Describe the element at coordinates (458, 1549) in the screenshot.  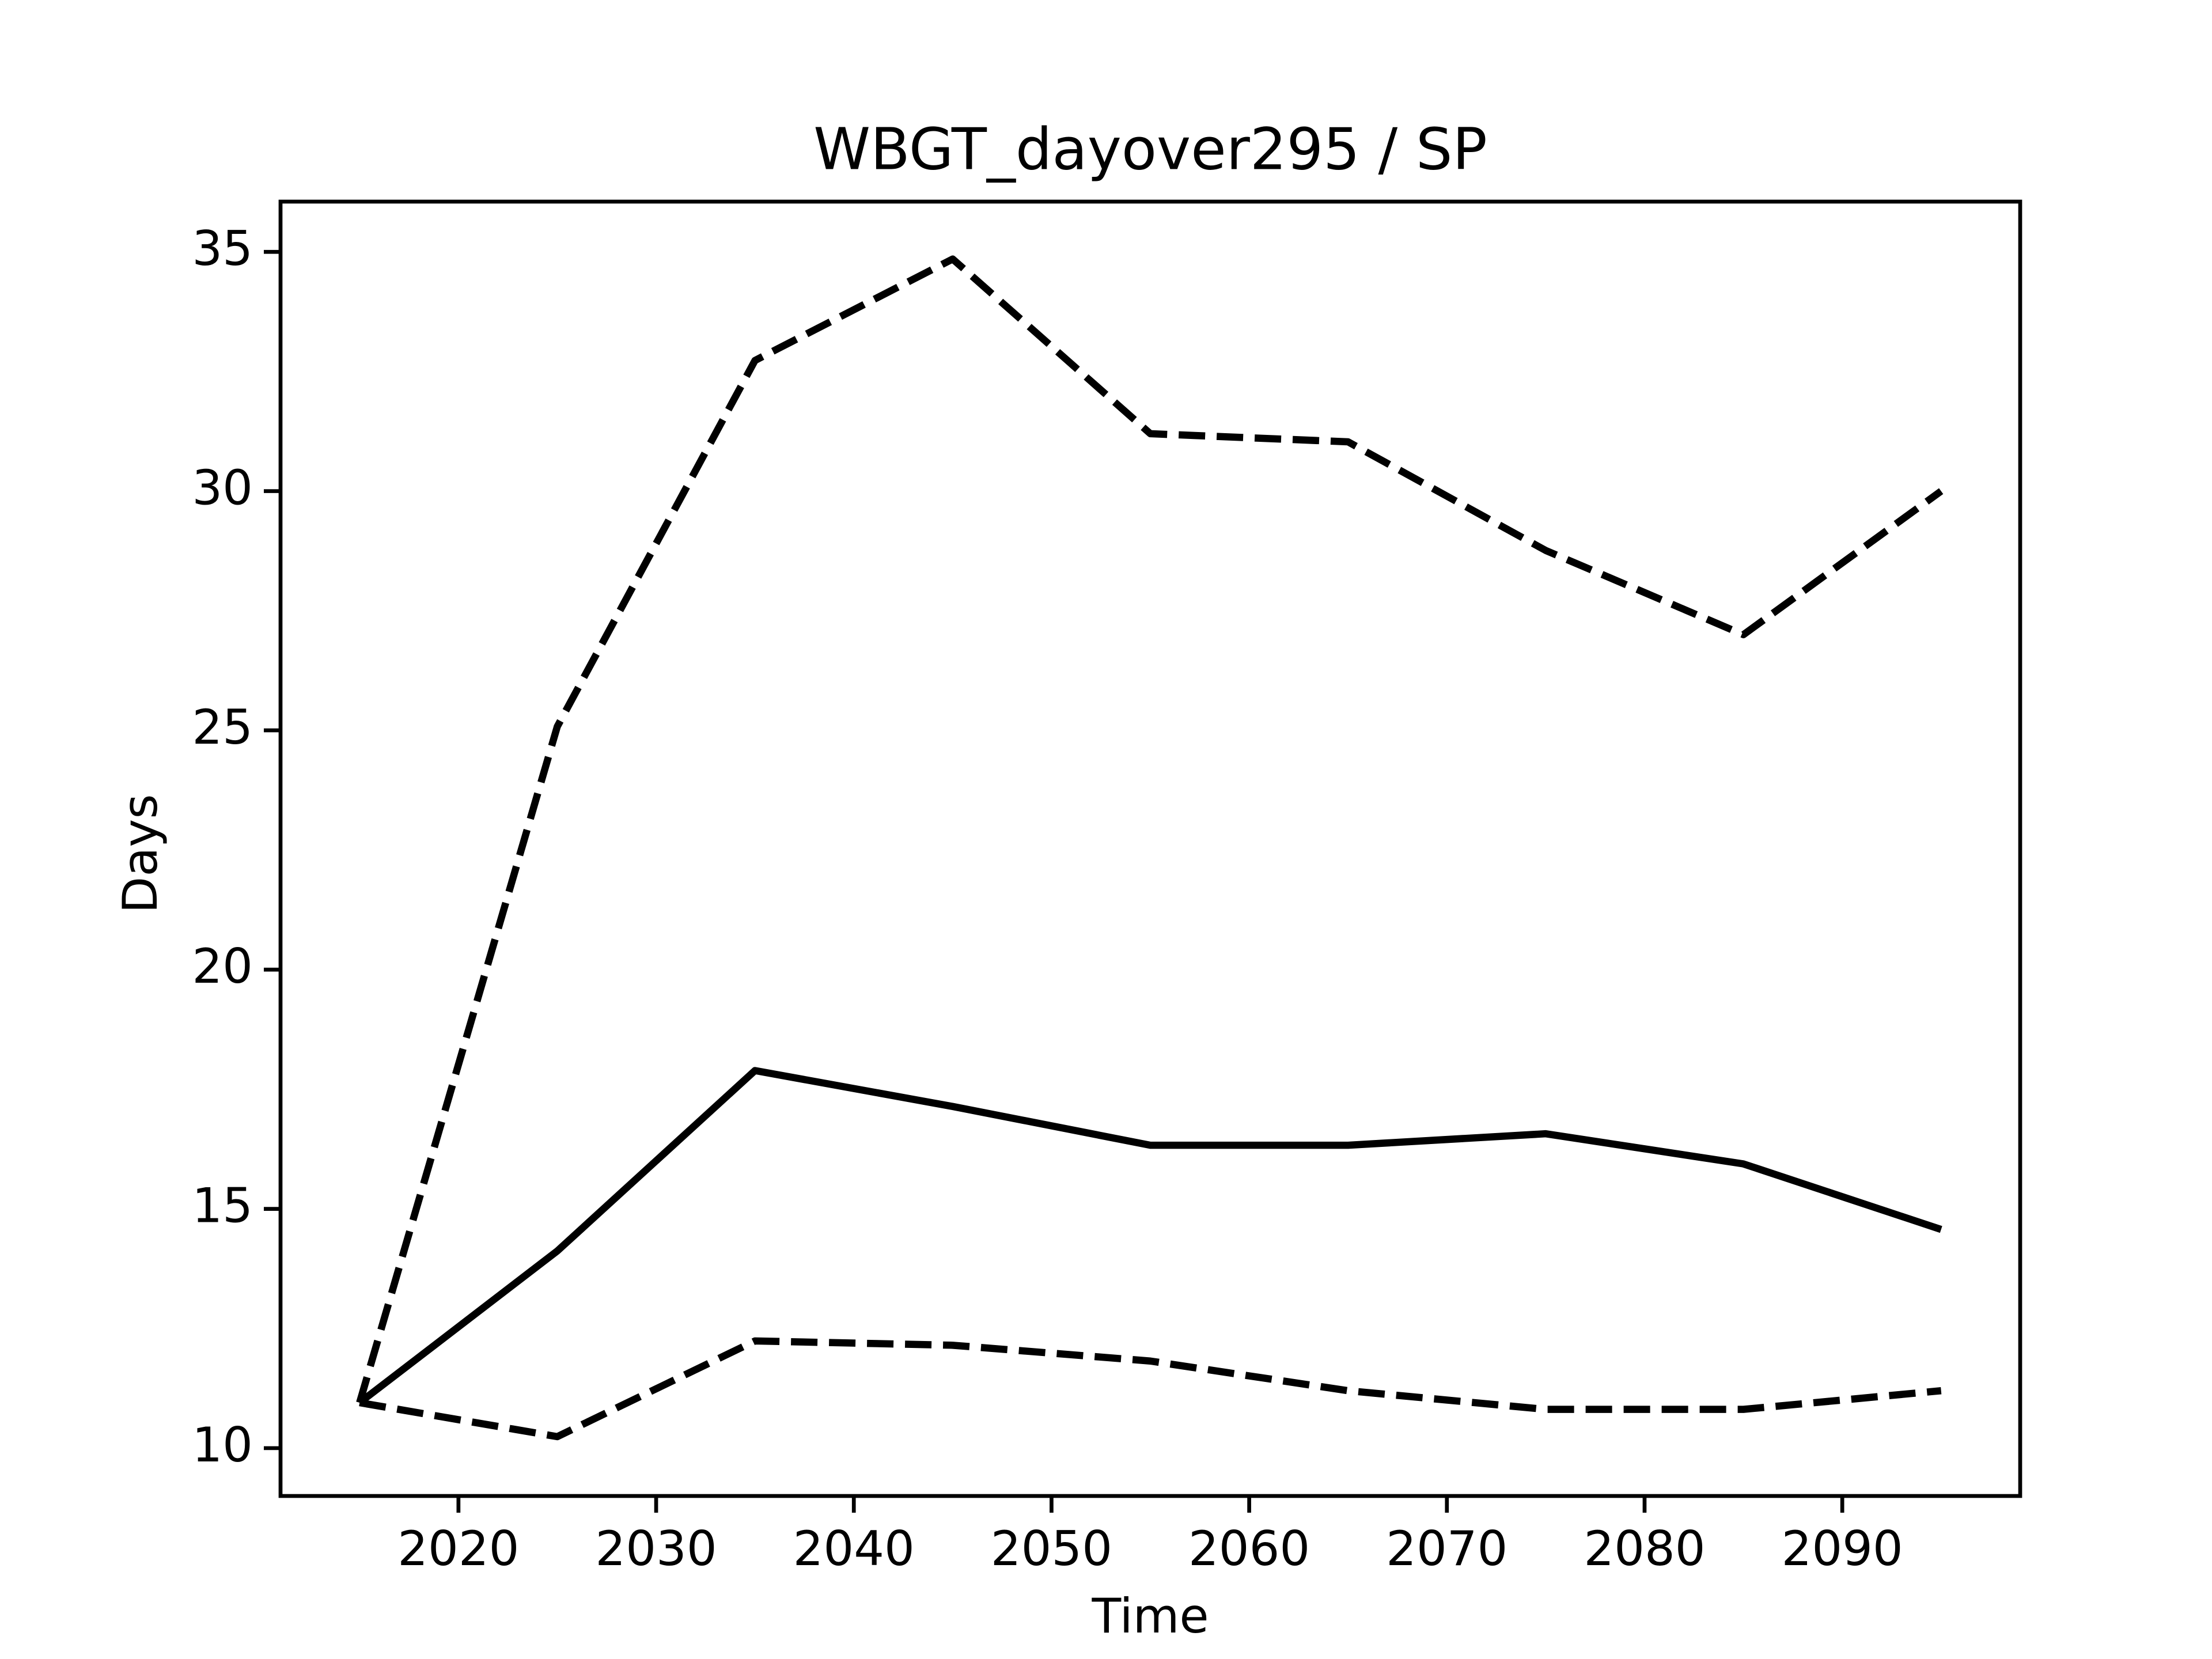
I see `x-tick-label: 2020` at that location.